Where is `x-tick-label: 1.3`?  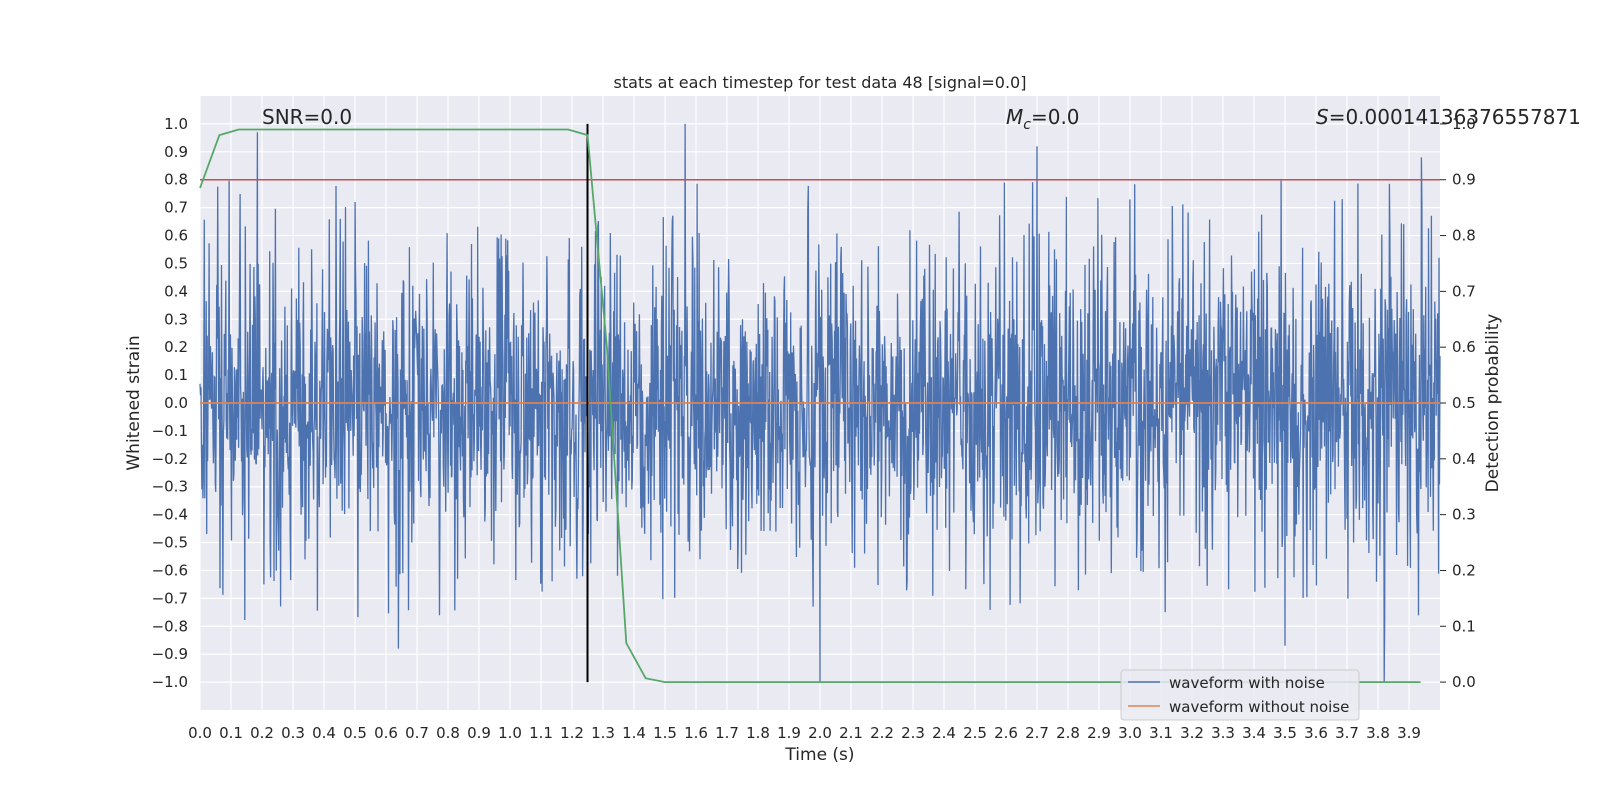 x-tick-label: 1.3 is located at coordinates (603, 733).